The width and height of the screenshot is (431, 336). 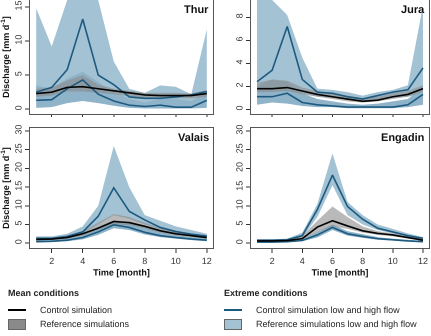 What do you see at coordinates (413, 10) in the screenshot?
I see `chart-title: Jura` at bounding box center [413, 10].